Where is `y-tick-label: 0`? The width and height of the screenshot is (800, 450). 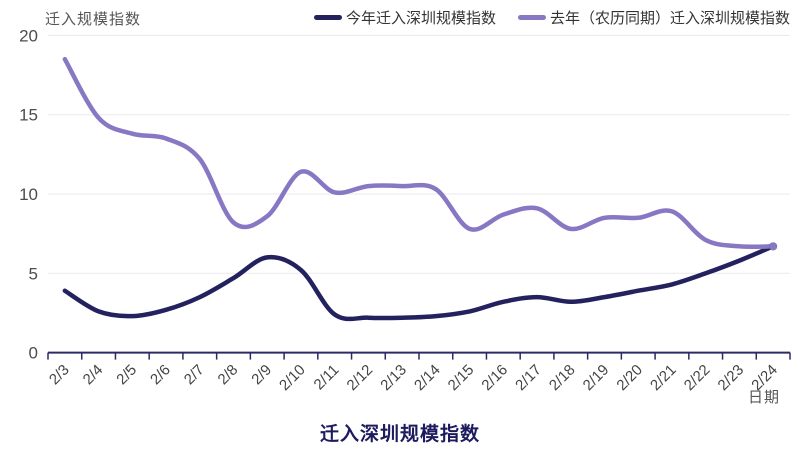
y-tick-label: 0 is located at coordinates (33, 353).